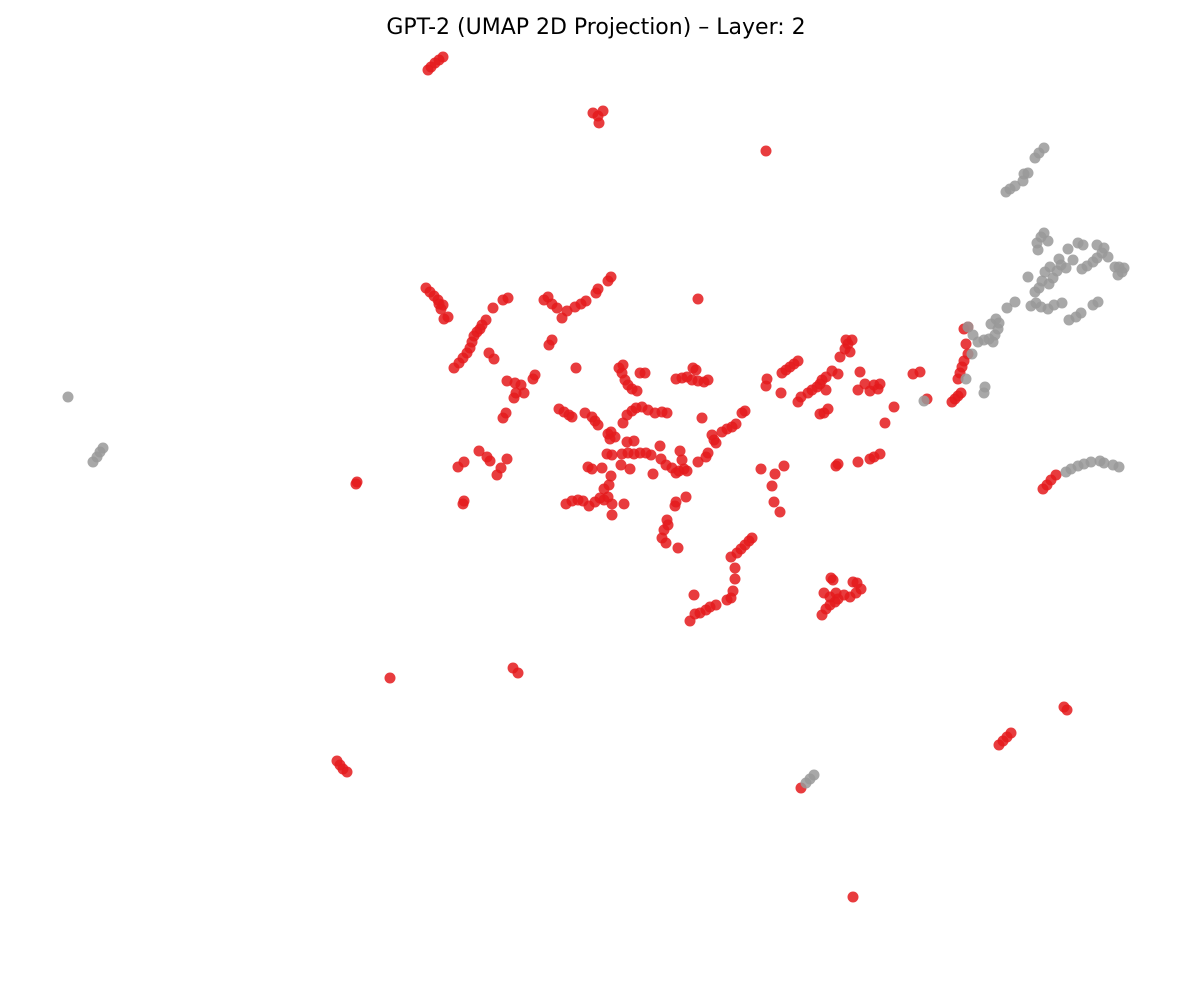 The image size is (1192, 985). I want to click on chart-title: GPT-2 (UMAP 2D Projection) – Layer: 2, so click(595, 27).